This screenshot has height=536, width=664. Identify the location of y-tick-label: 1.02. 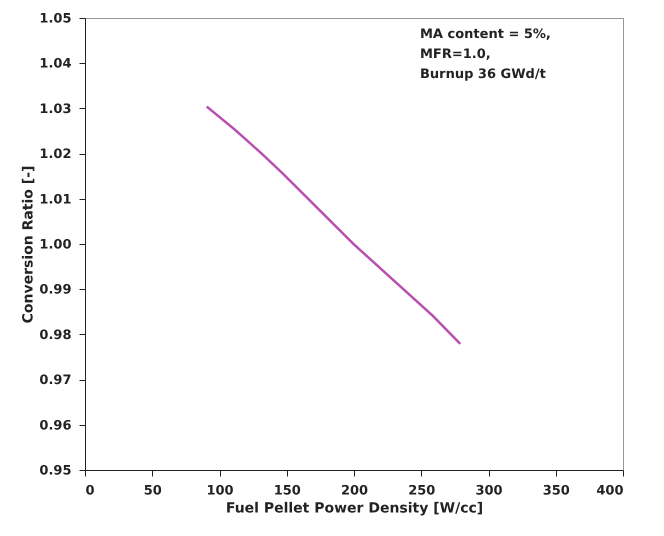
(55, 154).